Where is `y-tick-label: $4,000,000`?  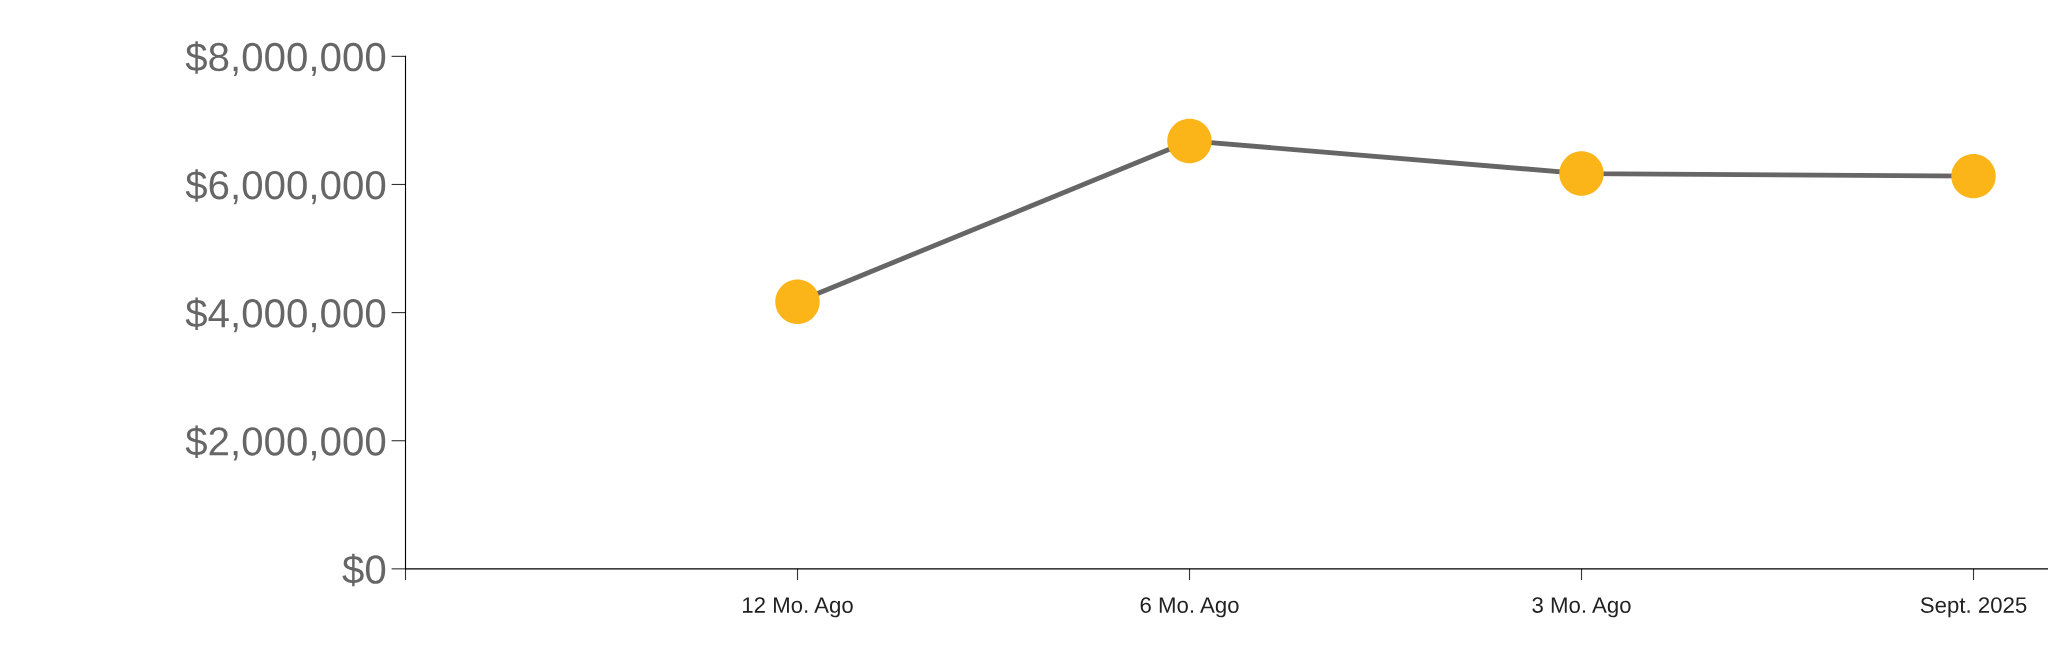 y-tick-label: $4,000,000 is located at coordinates (285, 315).